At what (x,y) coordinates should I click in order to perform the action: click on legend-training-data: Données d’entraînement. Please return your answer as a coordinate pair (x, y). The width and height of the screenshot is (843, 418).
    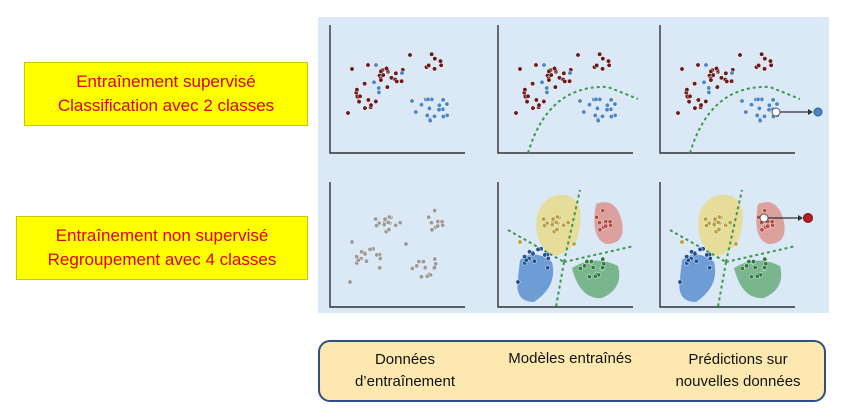
    Looking at the image, I should click on (405, 370).